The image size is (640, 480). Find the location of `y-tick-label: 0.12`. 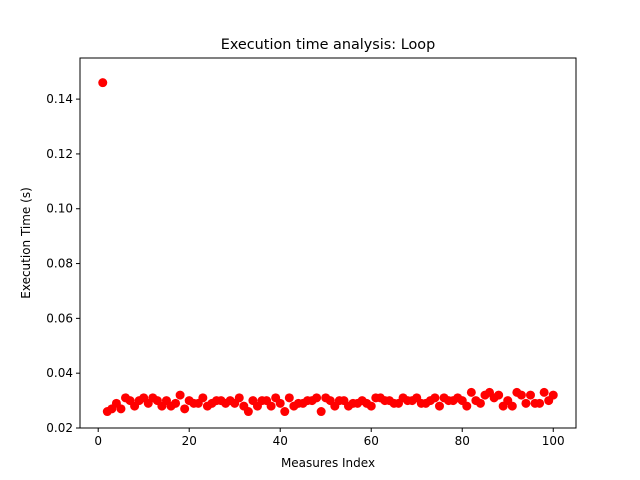

y-tick-label: 0.12 is located at coordinates (59, 154).